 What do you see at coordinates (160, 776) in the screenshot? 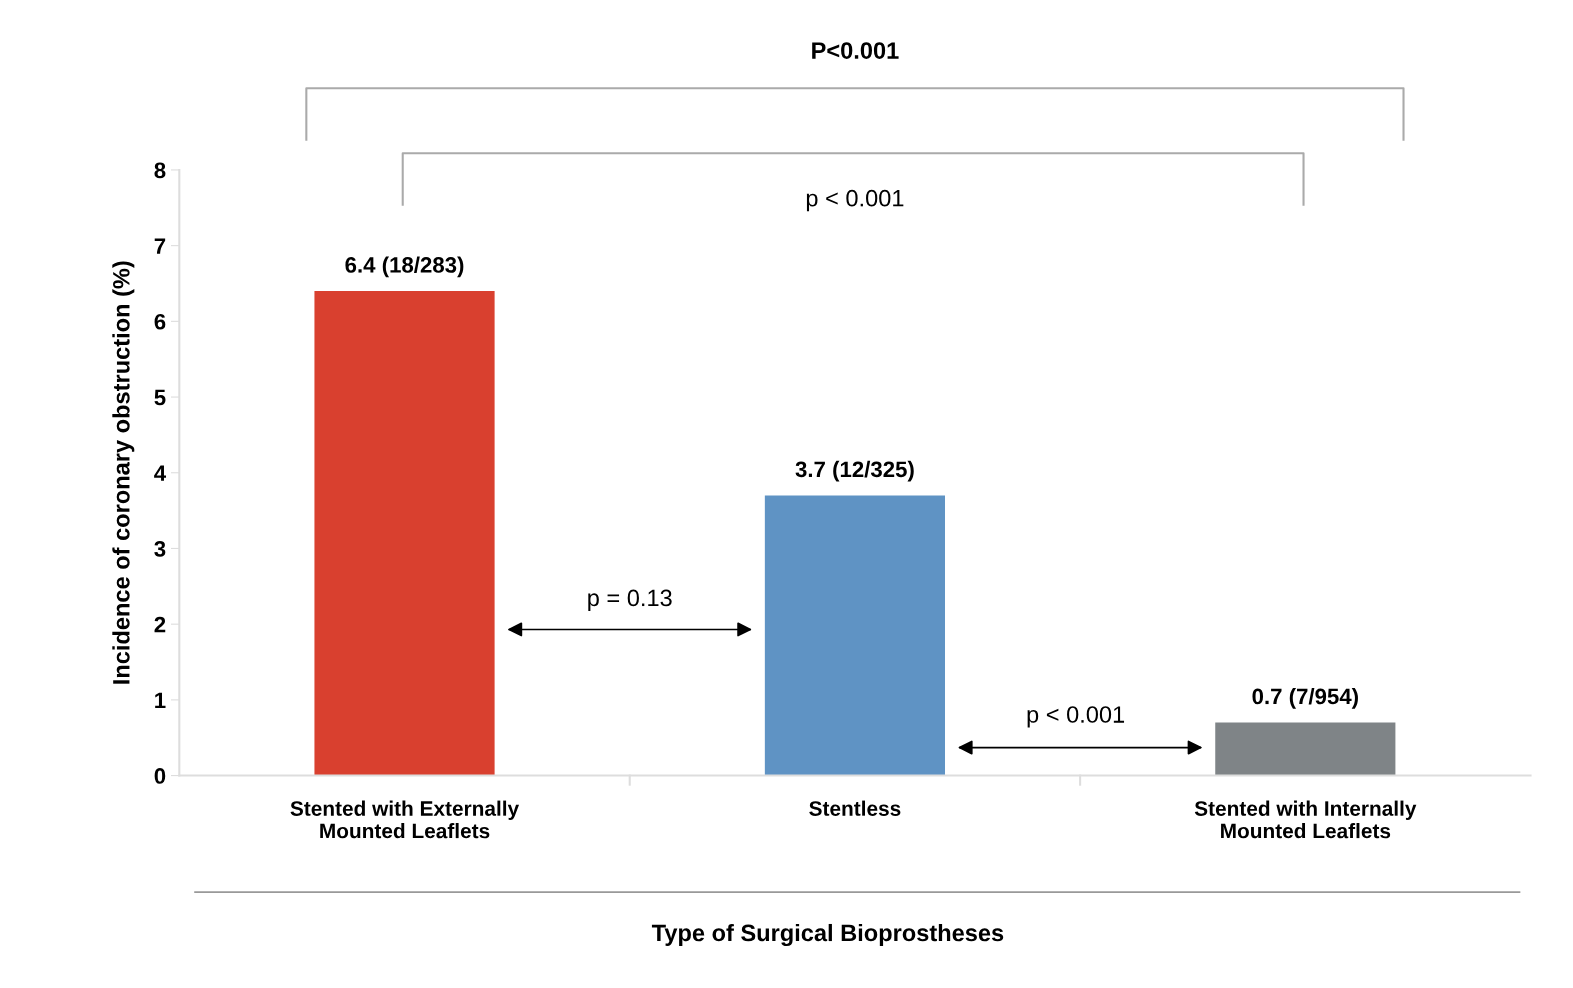
I see `y-tick-label: 0` at bounding box center [160, 776].